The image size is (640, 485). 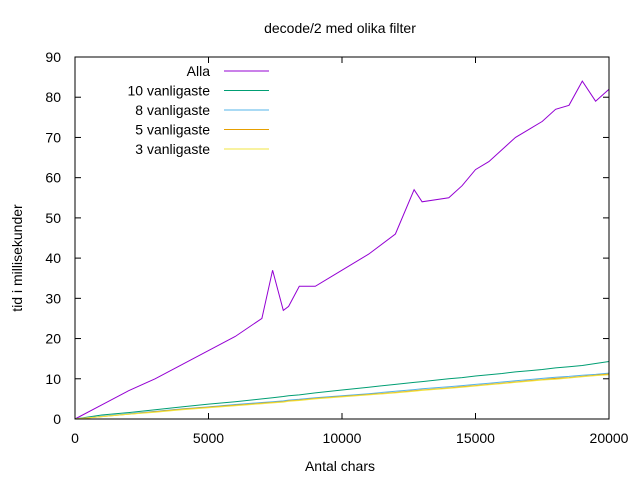 What do you see at coordinates (208, 438) in the screenshot?
I see `x-tick-label: 5000` at bounding box center [208, 438].